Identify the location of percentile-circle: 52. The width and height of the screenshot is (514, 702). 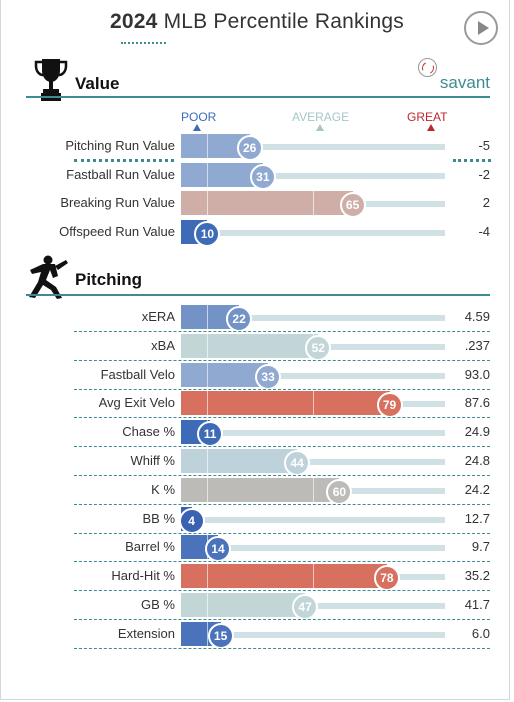
(318, 347).